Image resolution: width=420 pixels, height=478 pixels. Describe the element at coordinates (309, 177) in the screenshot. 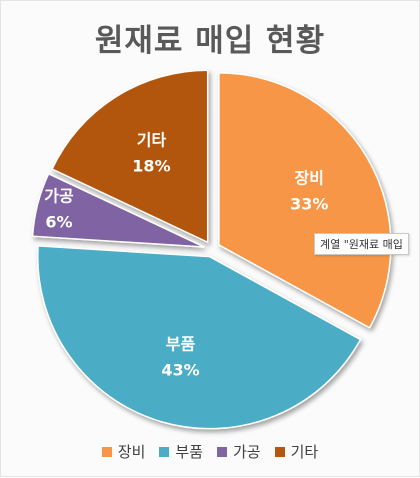

I see `slice-label-1: 장비` at that location.